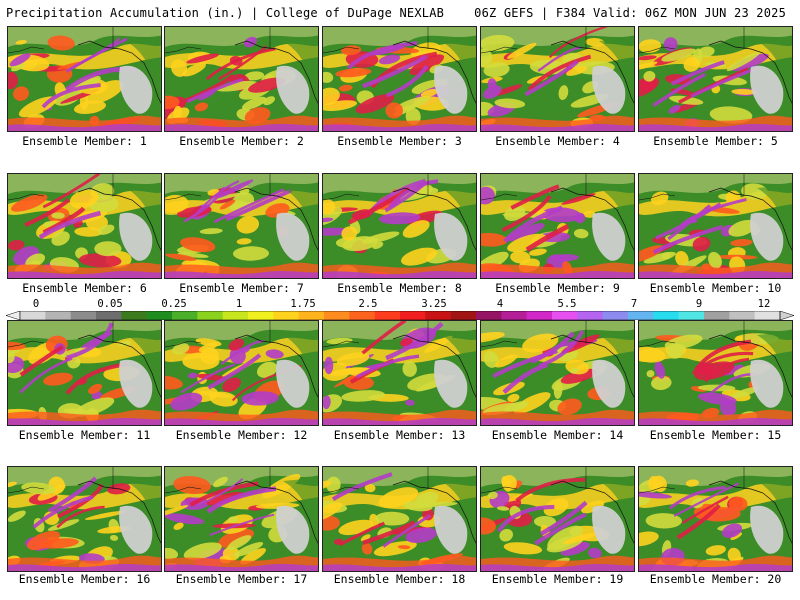 The height and width of the screenshot is (600, 800). What do you see at coordinates (84, 435) in the screenshot?
I see `member-caption: Ensemble Member: 11` at bounding box center [84, 435].